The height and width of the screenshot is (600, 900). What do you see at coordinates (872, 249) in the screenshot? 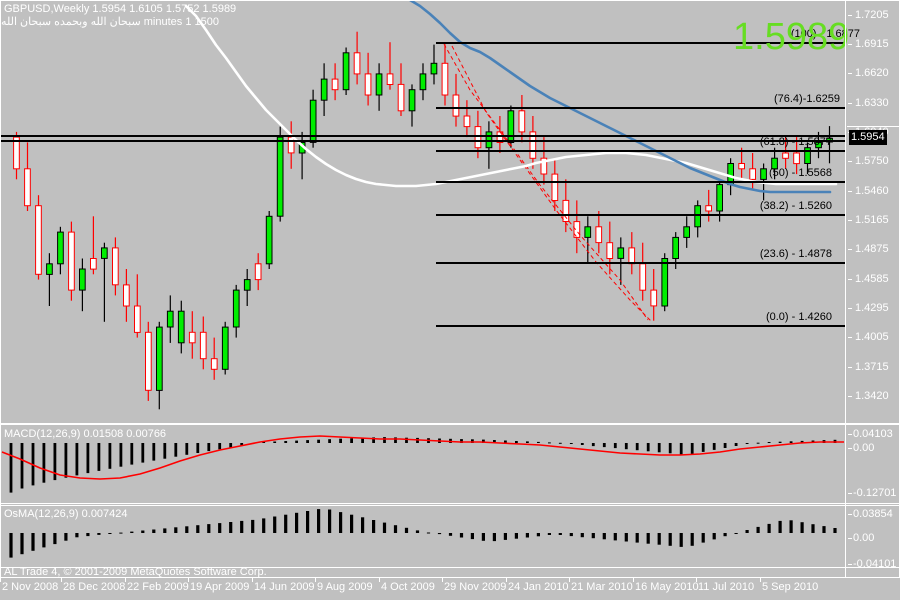
I see `price-axis-label: 1.4875` at bounding box center [872, 249].